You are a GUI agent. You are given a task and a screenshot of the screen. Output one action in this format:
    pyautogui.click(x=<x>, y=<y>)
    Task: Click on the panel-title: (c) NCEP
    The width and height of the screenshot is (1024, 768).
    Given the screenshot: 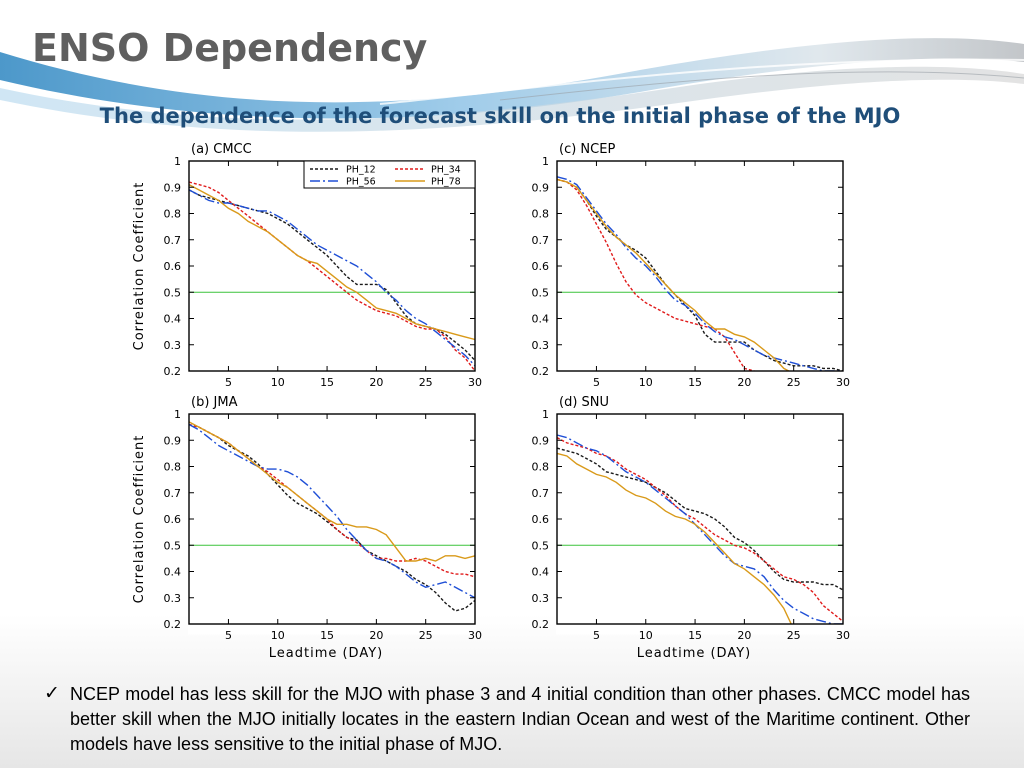 What is the action you would take?
    pyautogui.click(x=587, y=149)
    